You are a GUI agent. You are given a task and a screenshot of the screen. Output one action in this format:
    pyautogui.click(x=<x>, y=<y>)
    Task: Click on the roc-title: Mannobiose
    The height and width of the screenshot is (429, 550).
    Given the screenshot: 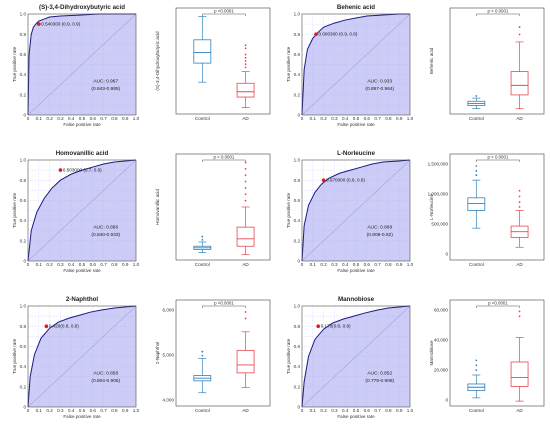 What is the action you would take?
    pyautogui.click(x=356, y=299)
    